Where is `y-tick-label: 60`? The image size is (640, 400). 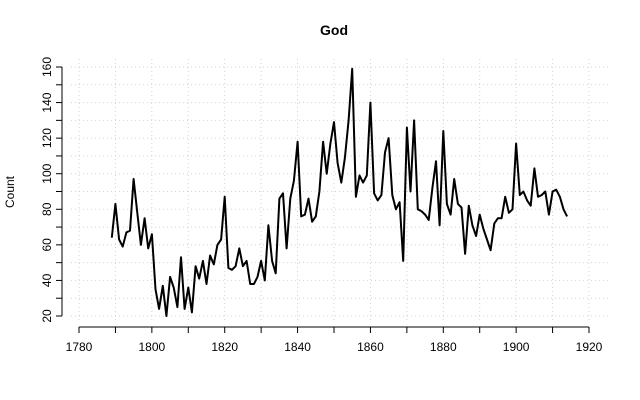
y-tick-label: 60 is located at coordinates (47, 245).